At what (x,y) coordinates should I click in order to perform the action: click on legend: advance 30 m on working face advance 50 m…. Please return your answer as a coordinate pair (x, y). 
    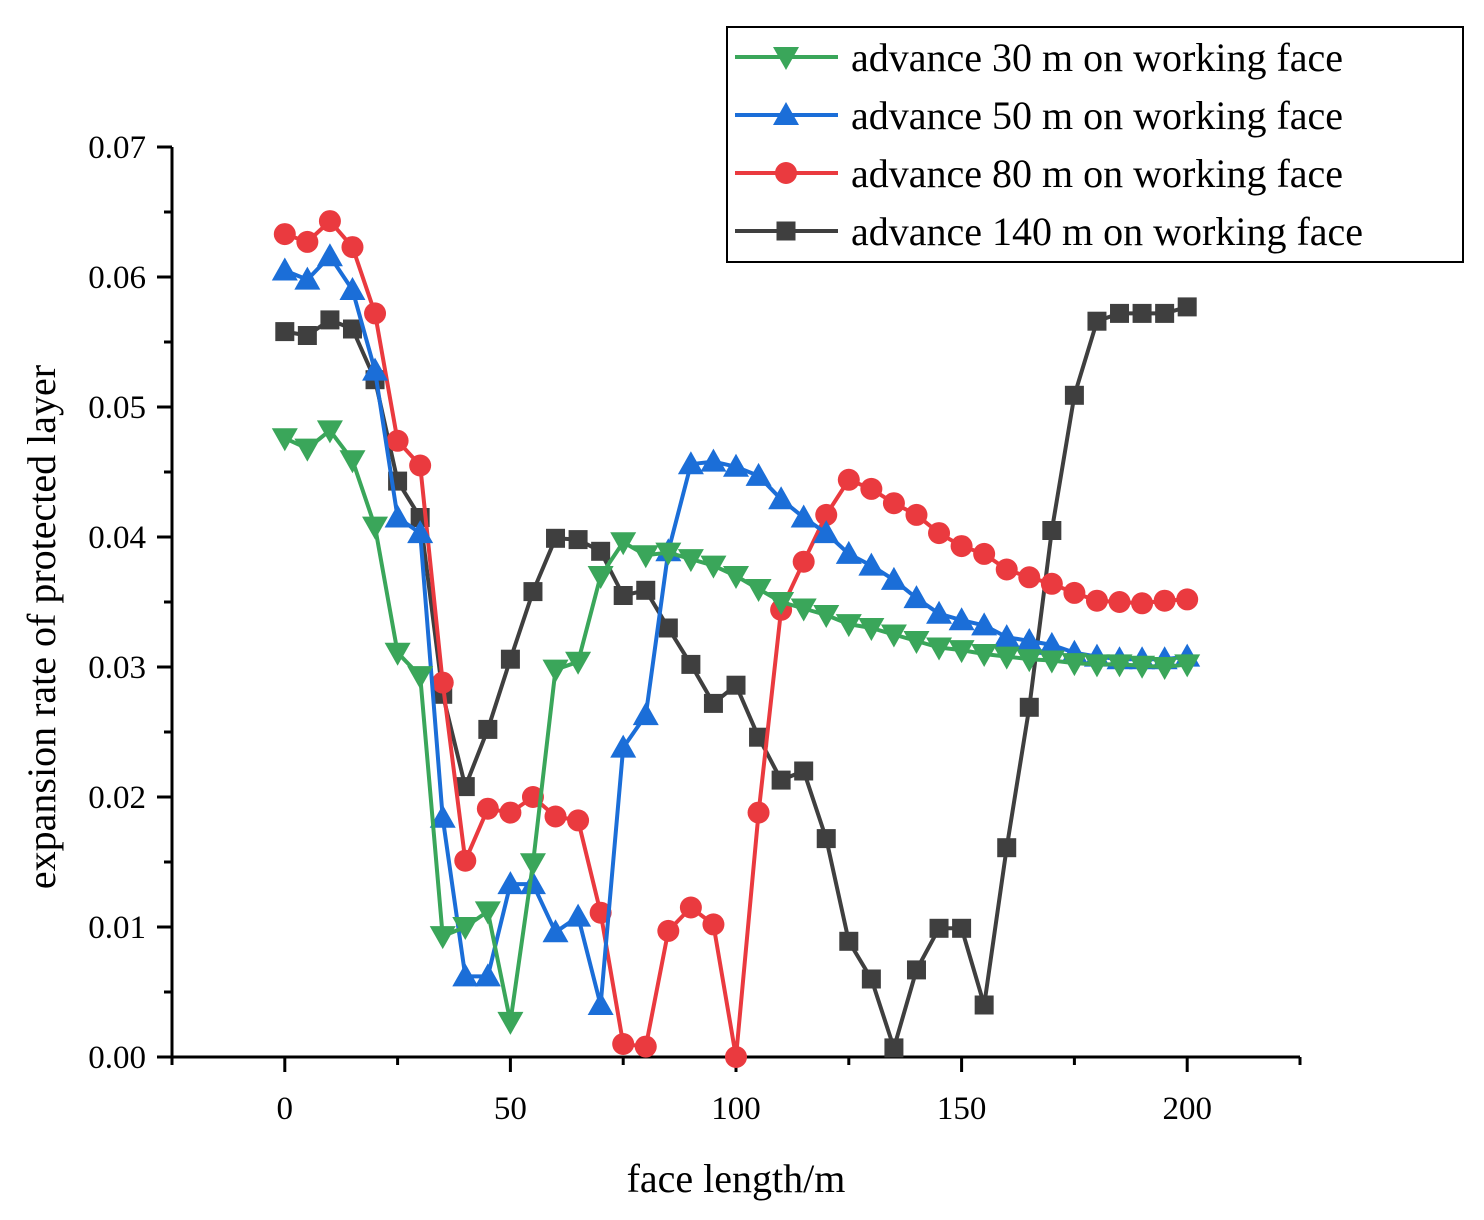
    Looking at the image, I should click on (1095, 144).